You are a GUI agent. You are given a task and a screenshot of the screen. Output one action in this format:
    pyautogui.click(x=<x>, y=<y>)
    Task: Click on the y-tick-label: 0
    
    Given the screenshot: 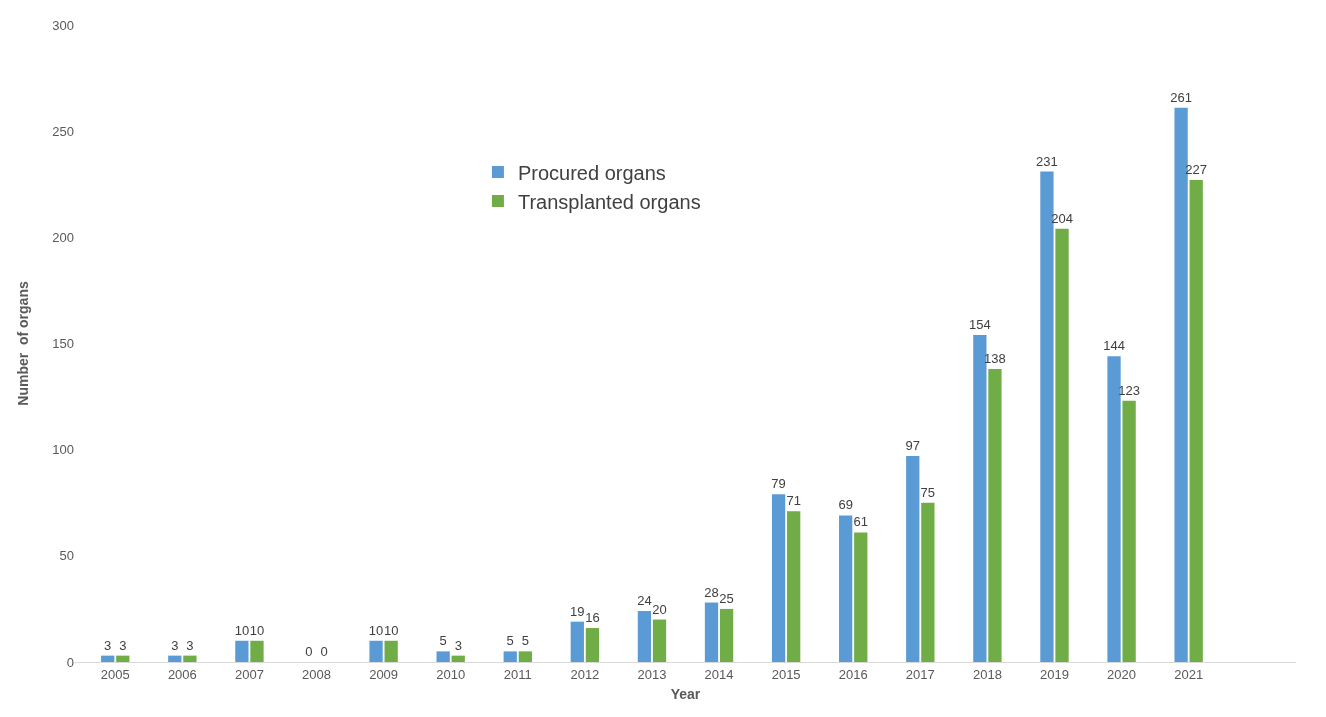 What is the action you would take?
    pyautogui.click(x=70, y=662)
    